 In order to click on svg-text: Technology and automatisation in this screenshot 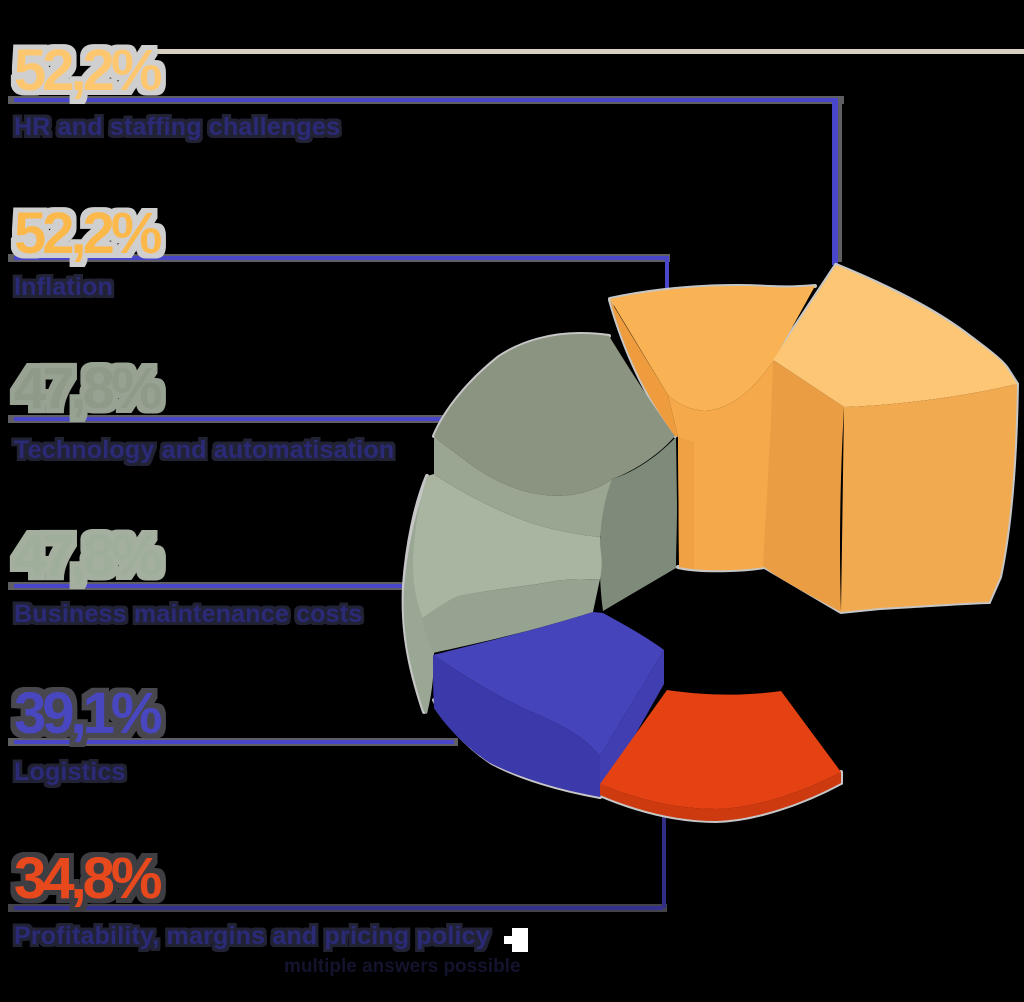, I will do `click(204, 450)`.